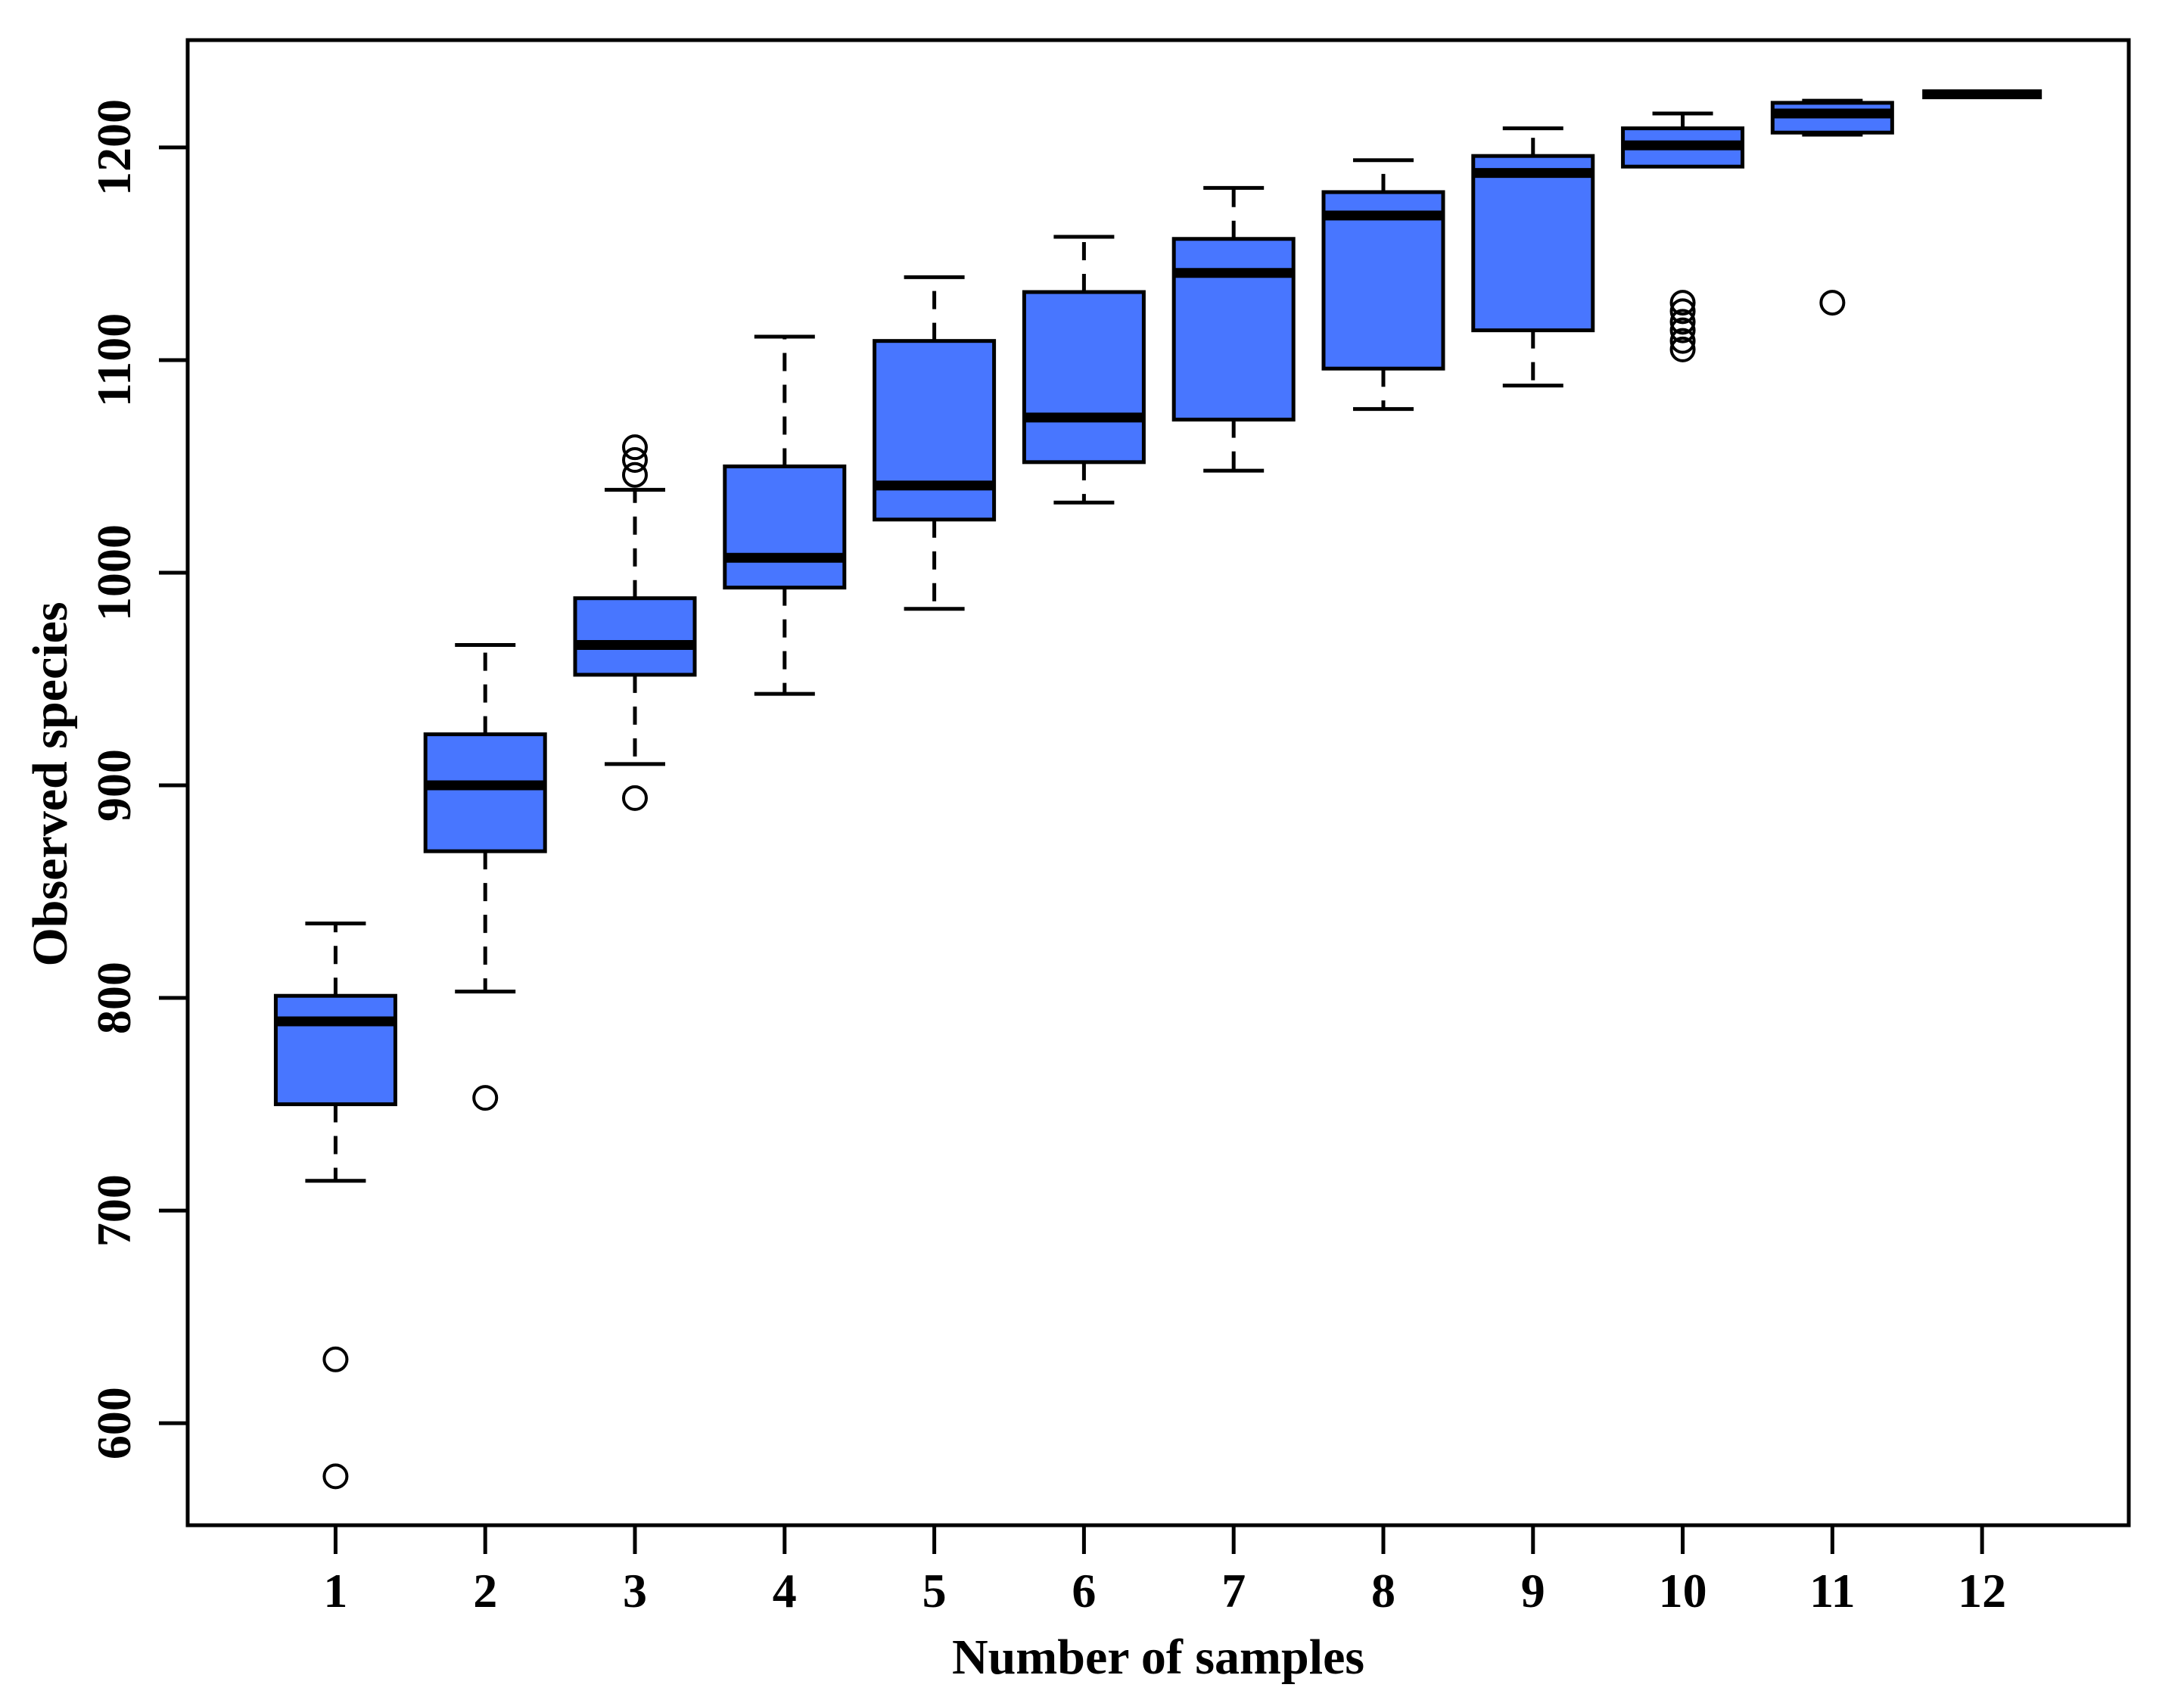  Describe the element at coordinates (1158, 1657) in the screenshot. I see `x-axis-title: Number of samples` at that location.